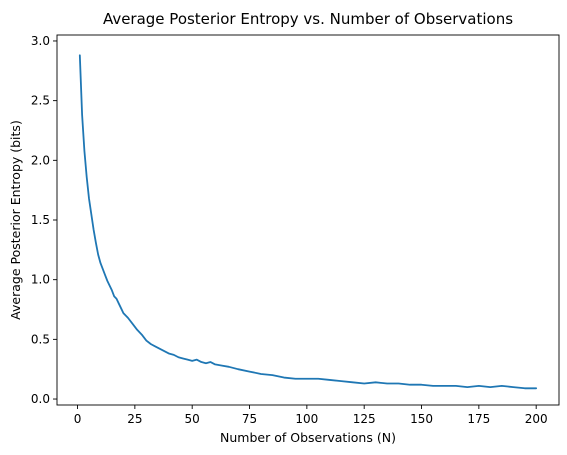 The height and width of the screenshot is (455, 567). What do you see at coordinates (364, 419) in the screenshot?
I see `x-tick-label: 125` at bounding box center [364, 419].